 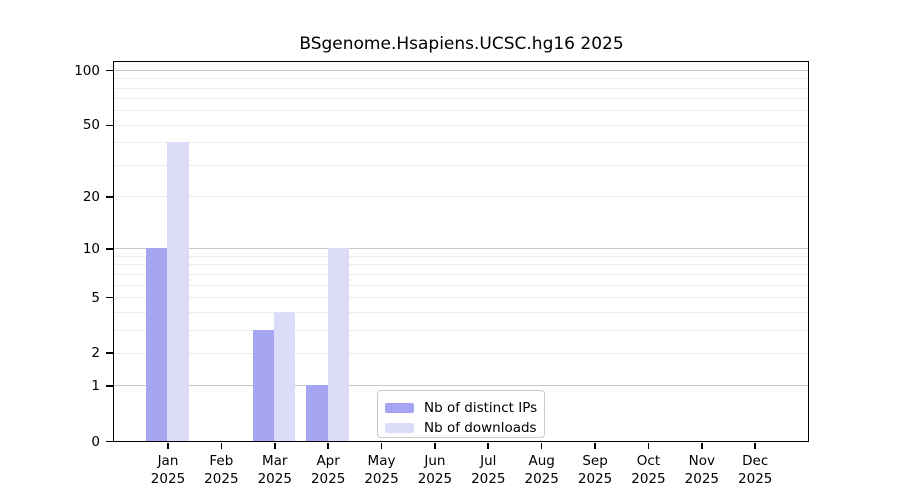 I want to click on y-tick-label-50: 50, so click(x=91, y=125).